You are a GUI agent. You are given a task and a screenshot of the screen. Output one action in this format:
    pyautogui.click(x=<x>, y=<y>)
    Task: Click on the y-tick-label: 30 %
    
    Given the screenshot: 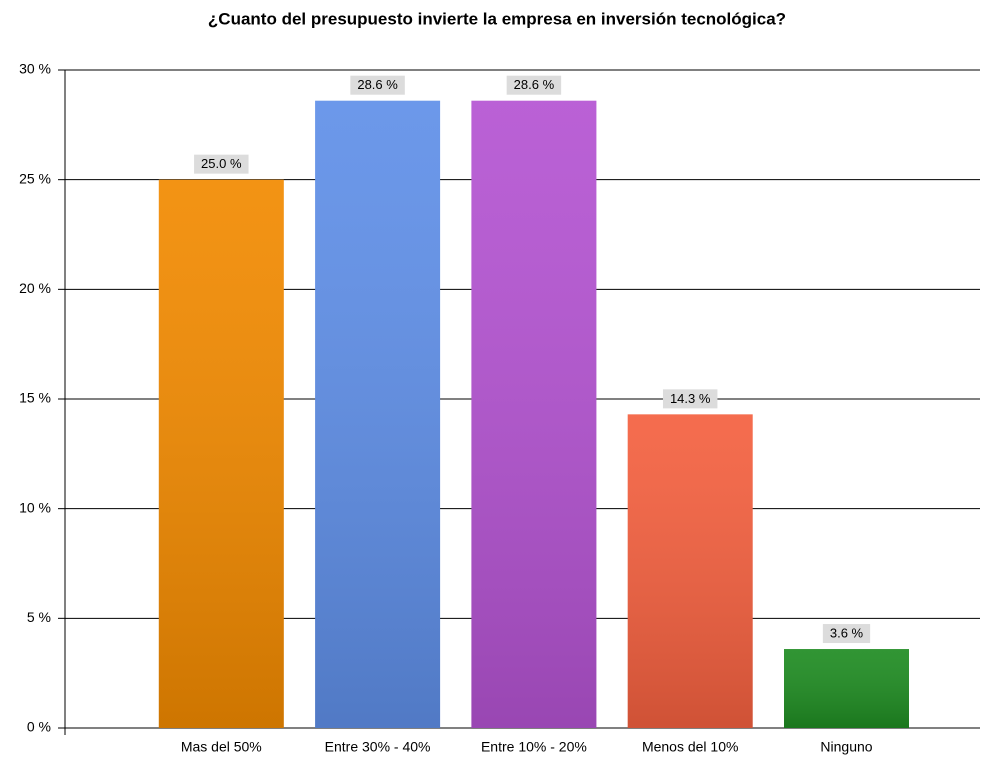 What is the action you would take?
    pyautogui.click(x=35, y=69)
    